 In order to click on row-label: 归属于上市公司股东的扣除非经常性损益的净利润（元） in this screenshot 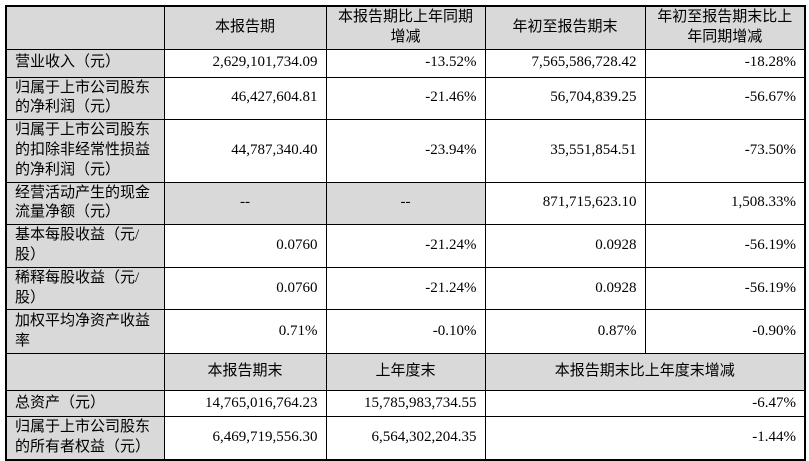, I will do `click(85, 151)`.